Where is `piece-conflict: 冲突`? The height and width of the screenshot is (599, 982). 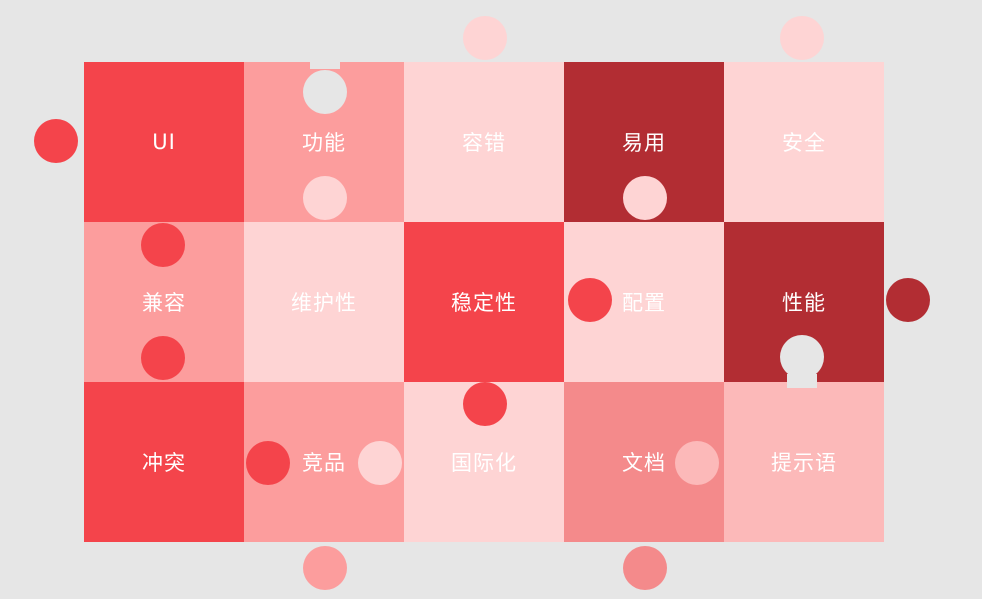 piece-conflict: 冲突 is located at coordinates (164, 462).